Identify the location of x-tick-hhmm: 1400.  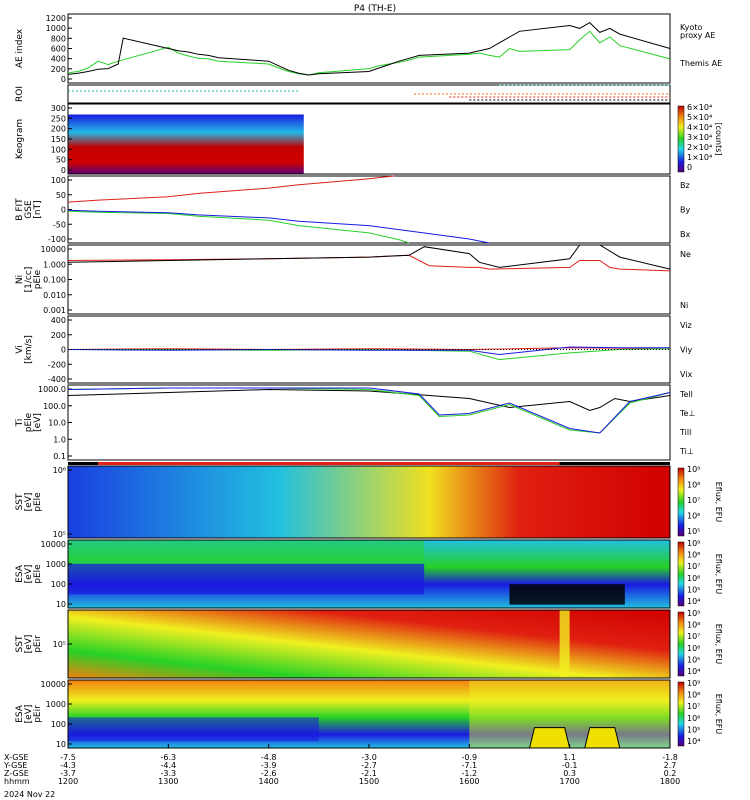
(268, 781).